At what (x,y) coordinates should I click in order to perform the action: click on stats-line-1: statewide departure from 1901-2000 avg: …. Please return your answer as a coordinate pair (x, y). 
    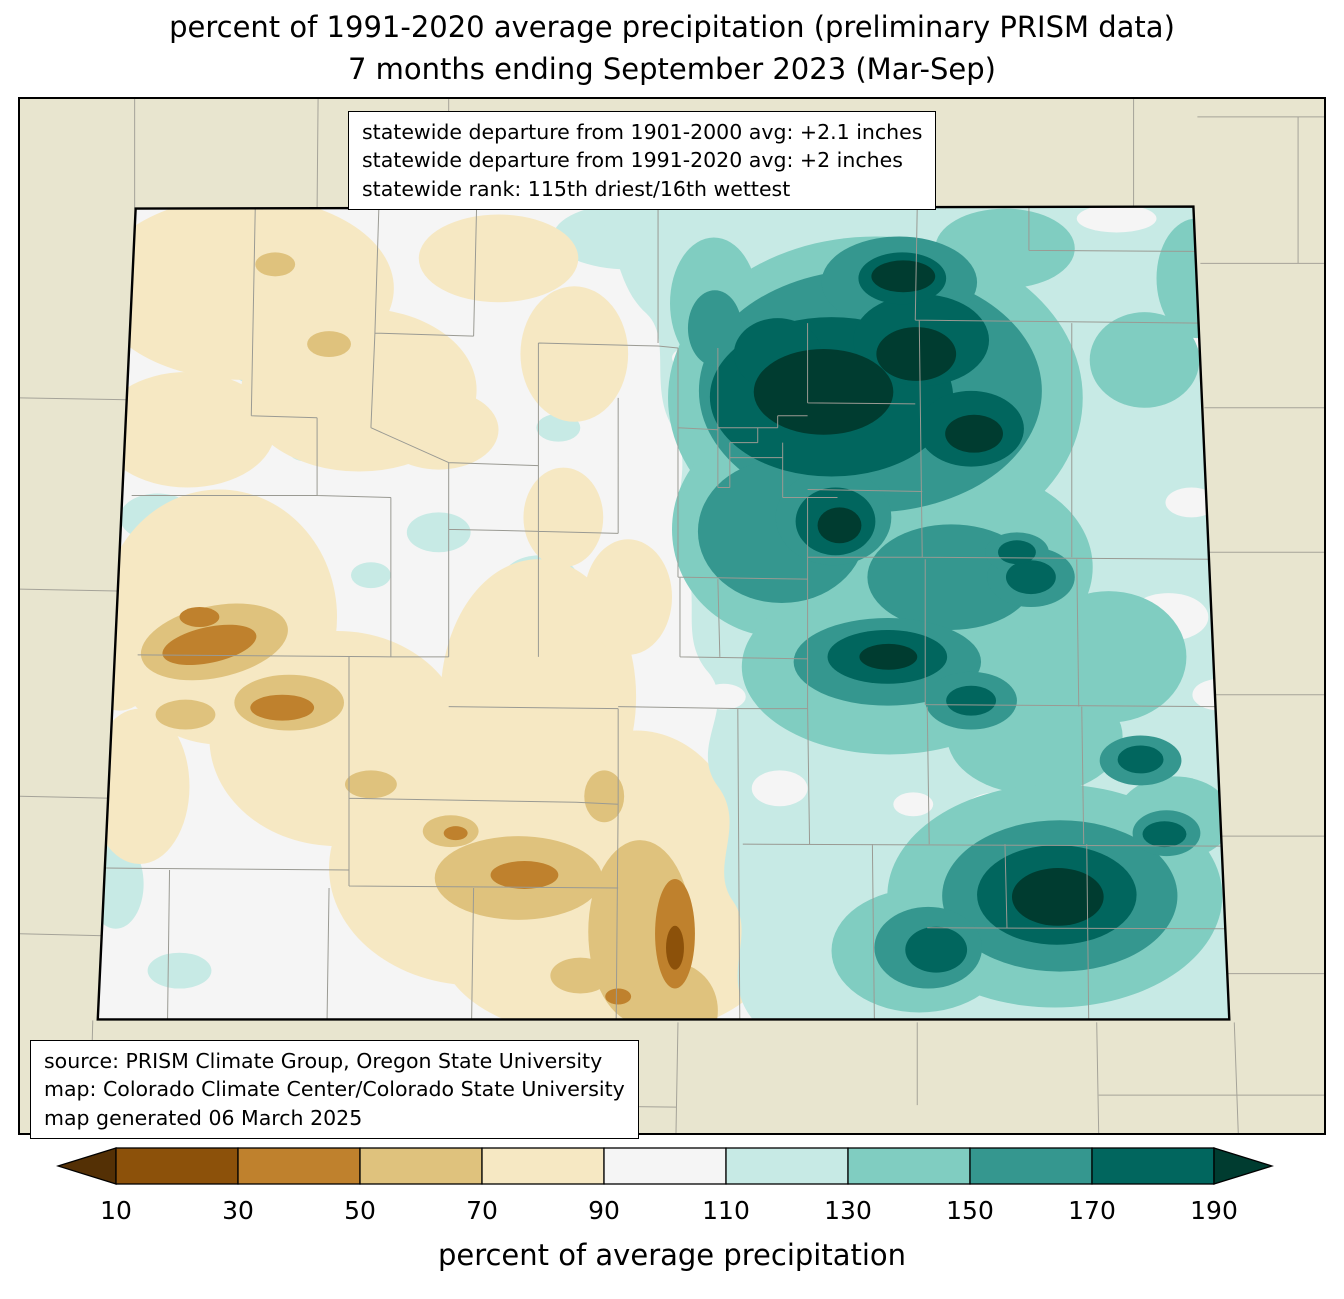
    Looking at the image, I should click on (642, 132).